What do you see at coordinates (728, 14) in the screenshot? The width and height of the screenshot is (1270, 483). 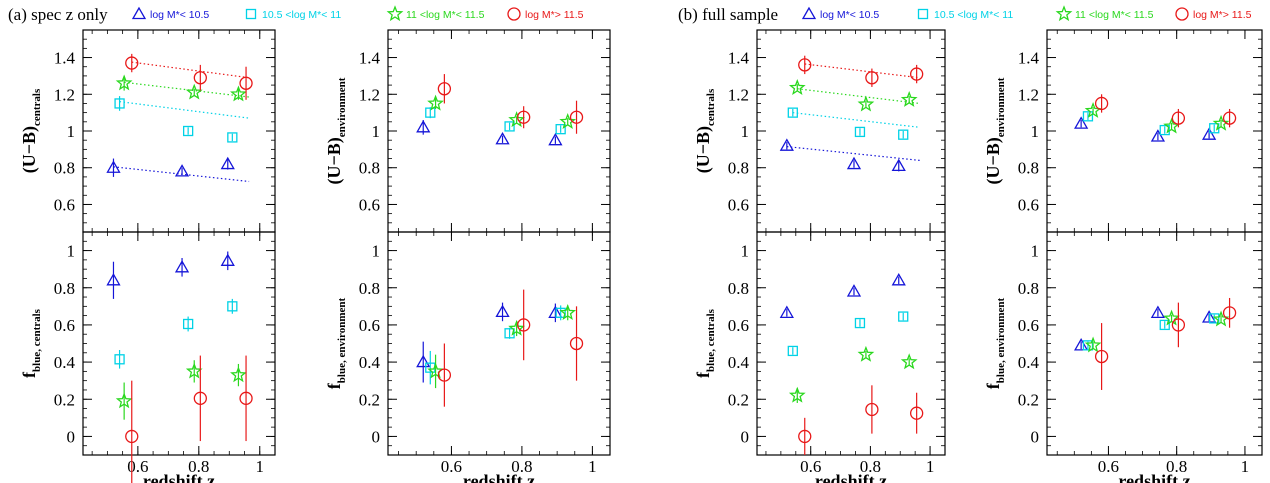 I see `panel-group-title: (b) full sample` at bounding box center [728, 14].